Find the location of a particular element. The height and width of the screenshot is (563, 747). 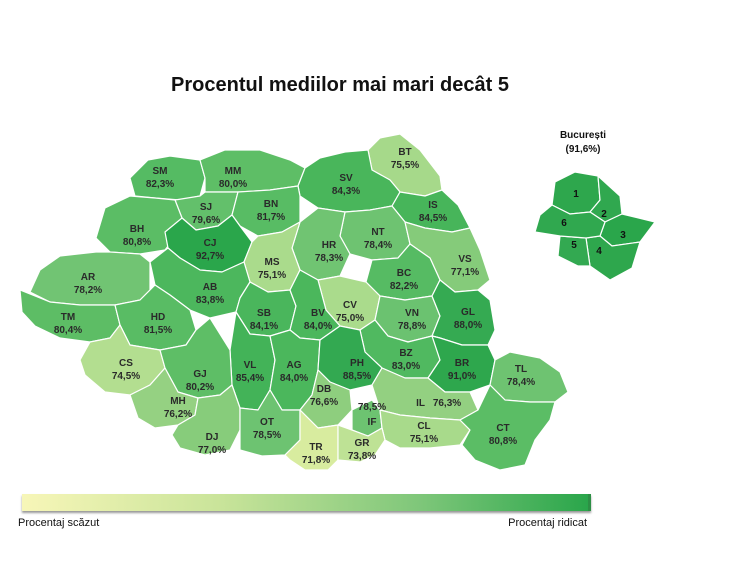

county-hd-value: 81,5% is located at coordinates (158, 330).